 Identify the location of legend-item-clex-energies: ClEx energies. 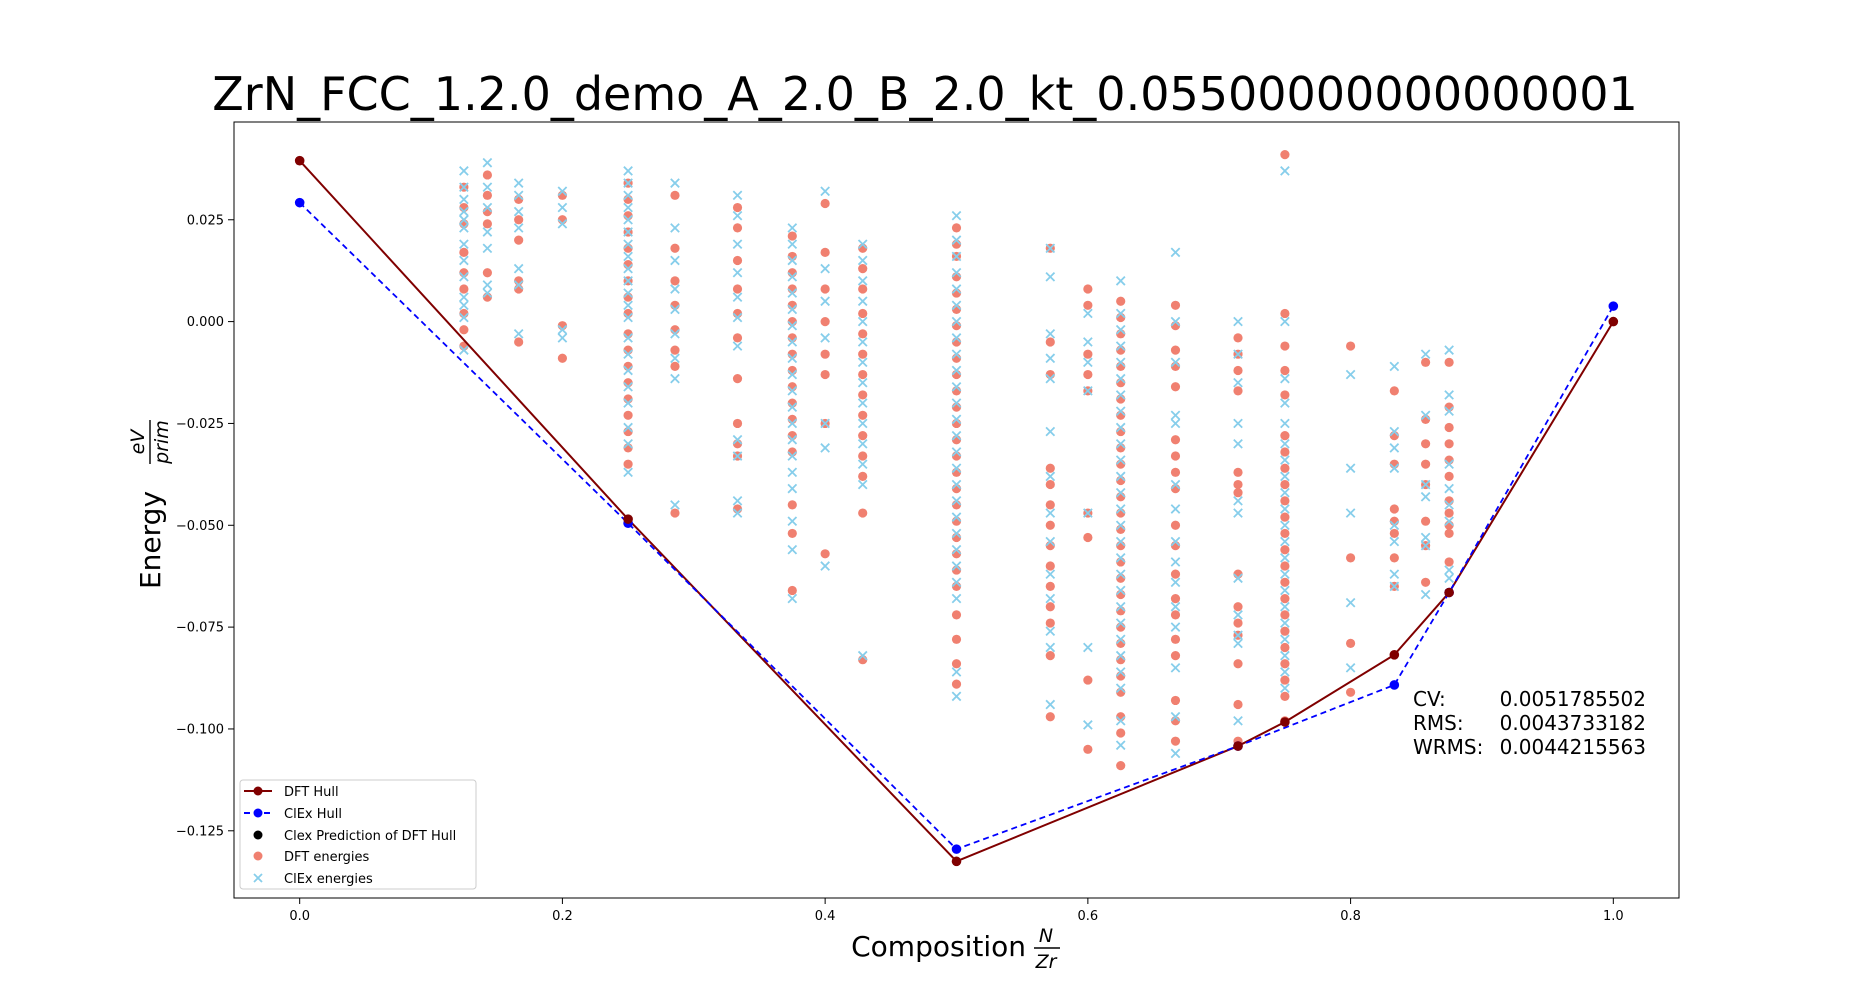
(313, 879).